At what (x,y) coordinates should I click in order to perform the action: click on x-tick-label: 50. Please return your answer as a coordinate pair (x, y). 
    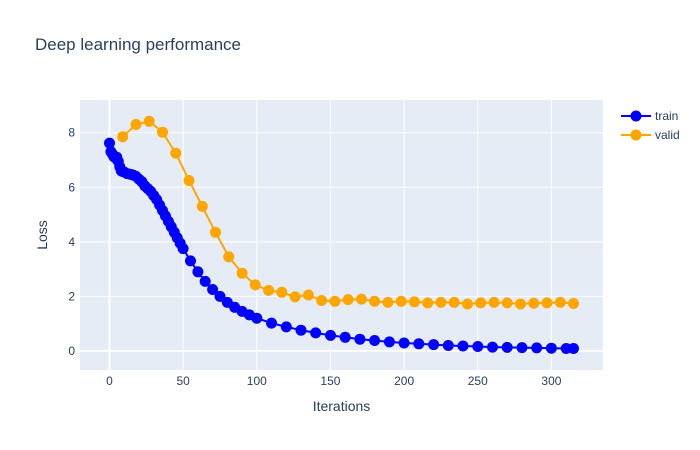
    Looking at the image, I should click on (183, 381).